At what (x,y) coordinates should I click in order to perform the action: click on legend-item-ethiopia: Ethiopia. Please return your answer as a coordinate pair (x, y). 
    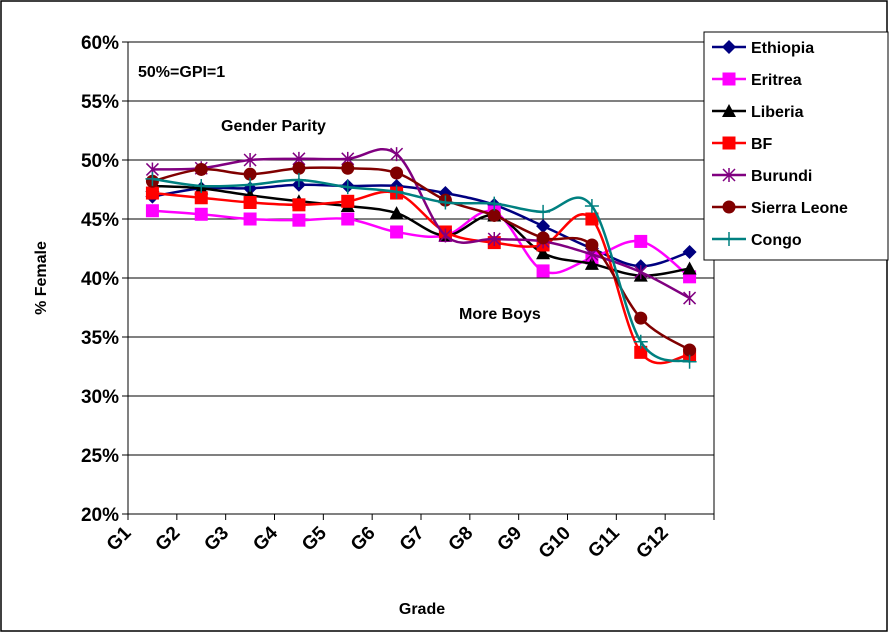
    Looking at the image, I should click on (763, 48).